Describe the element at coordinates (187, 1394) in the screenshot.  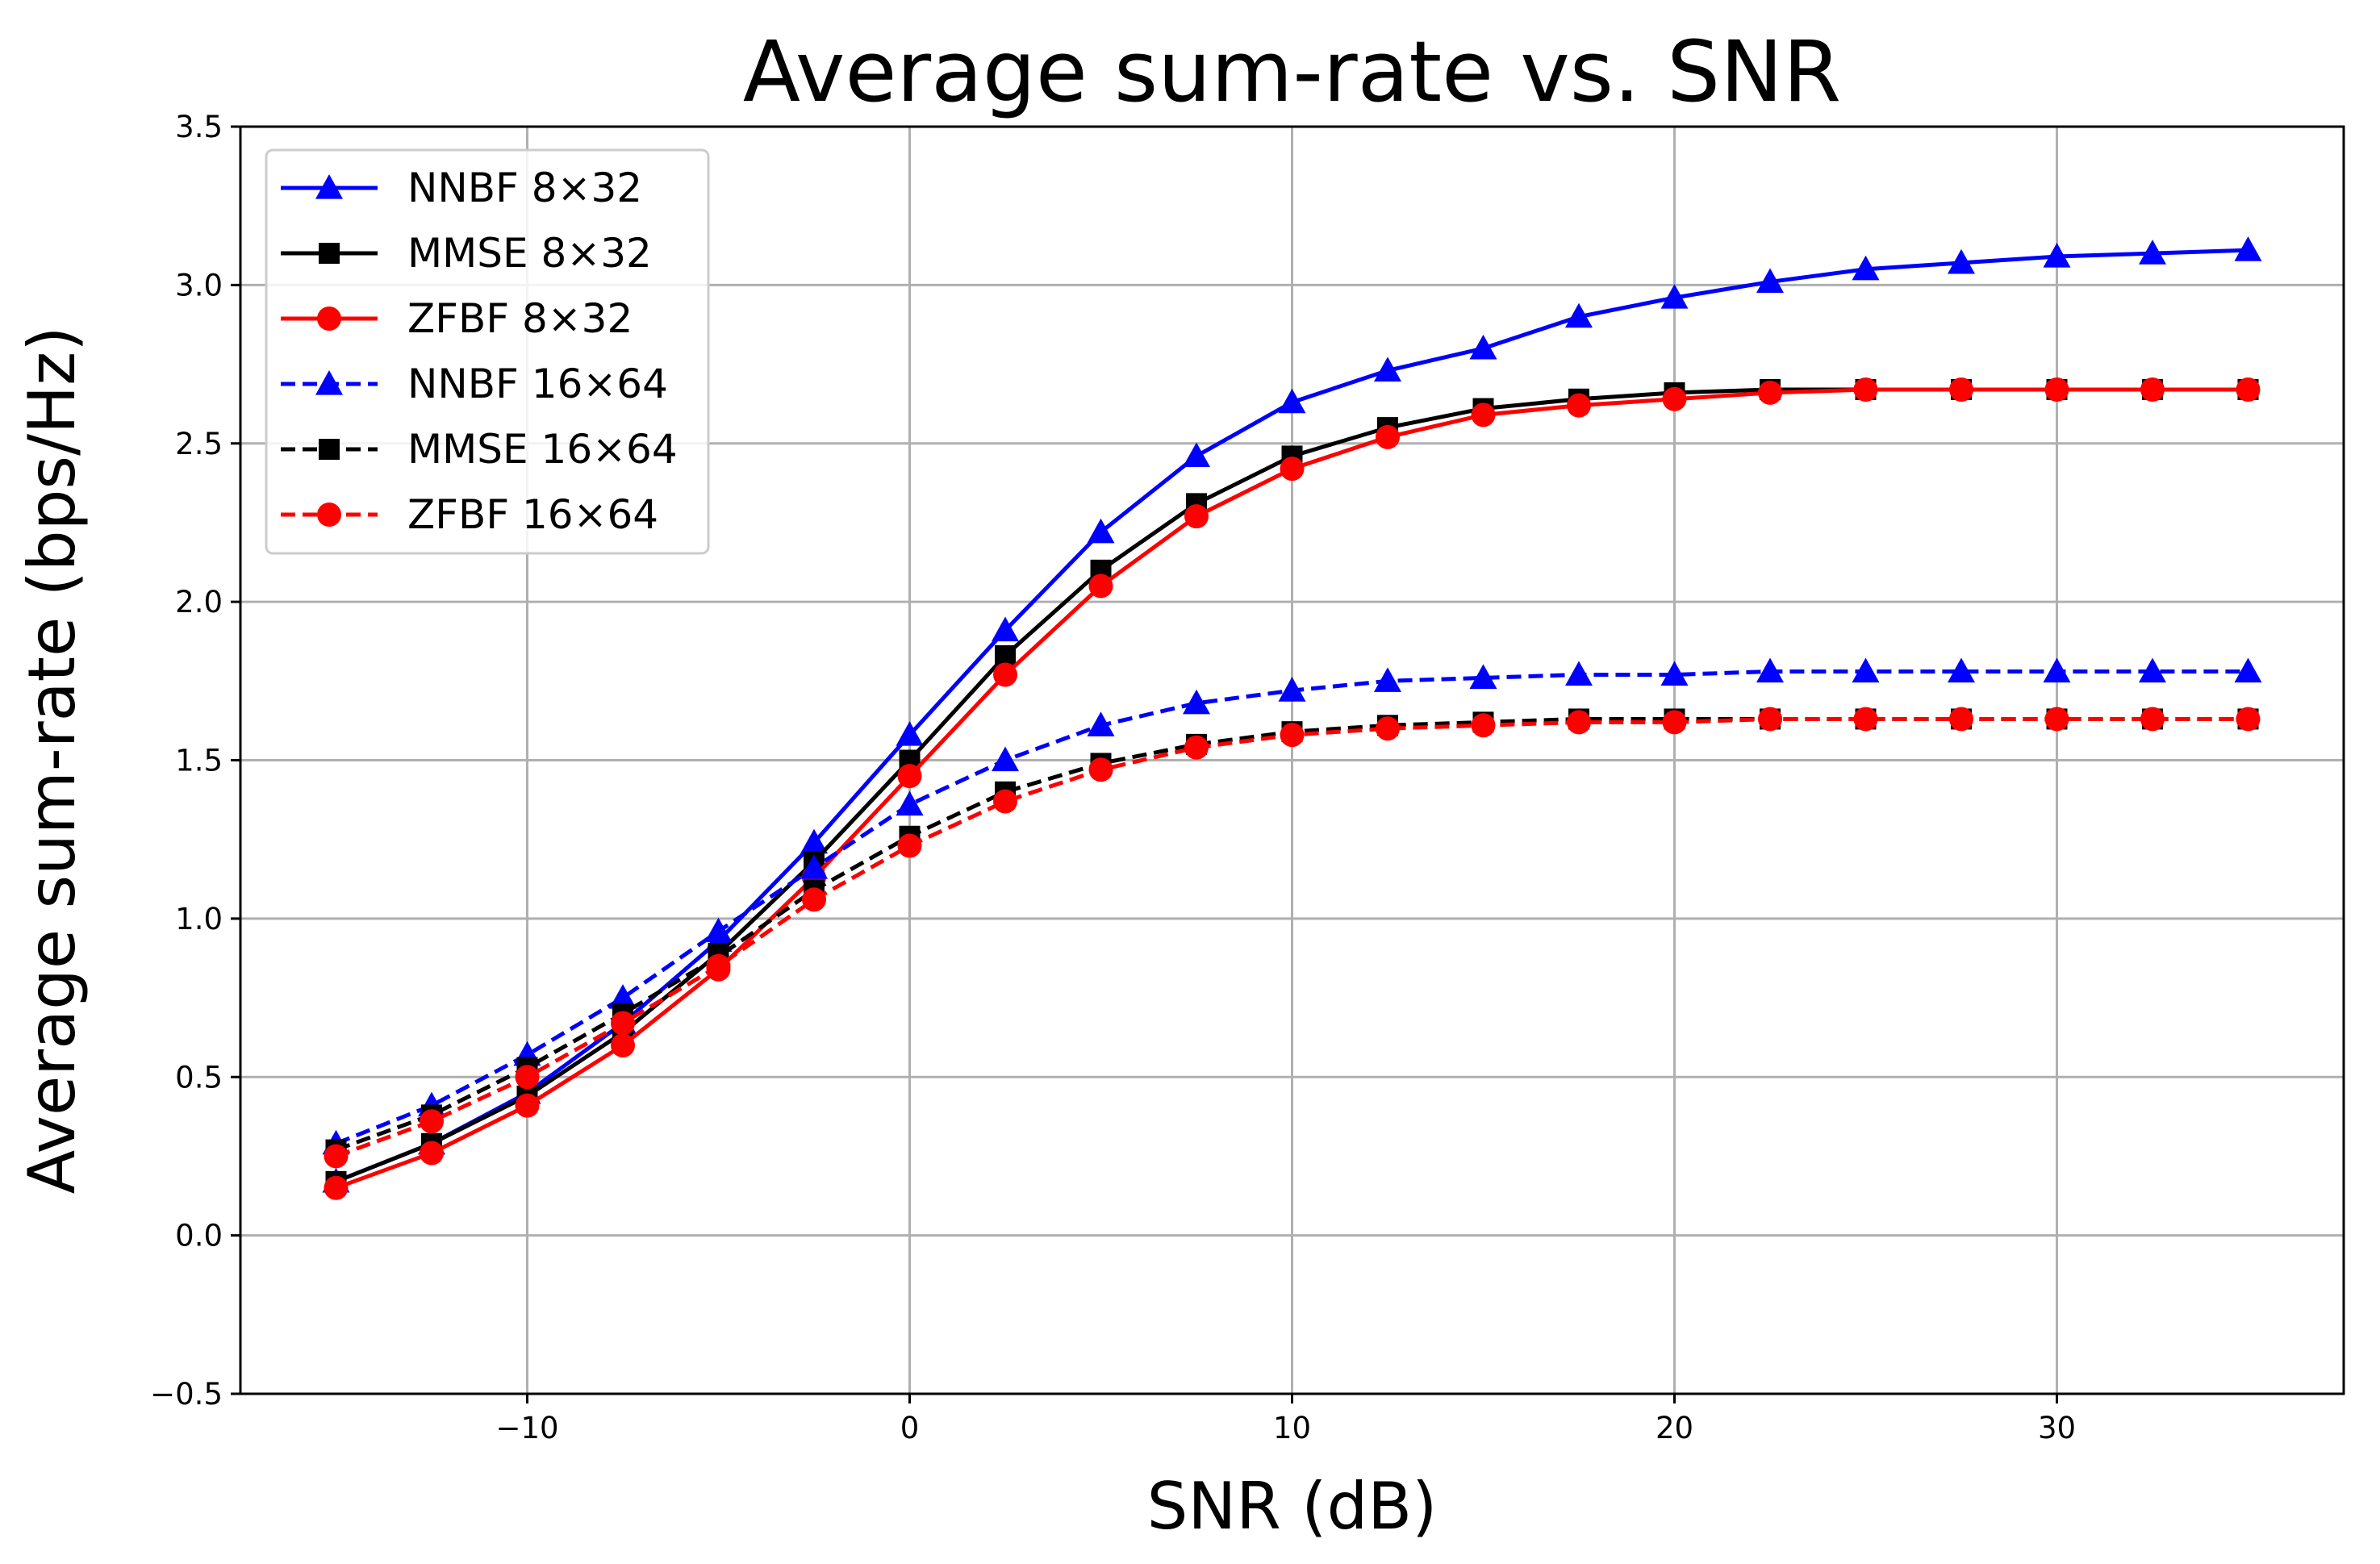
I see `y-tick-label: −0.5` at that location.